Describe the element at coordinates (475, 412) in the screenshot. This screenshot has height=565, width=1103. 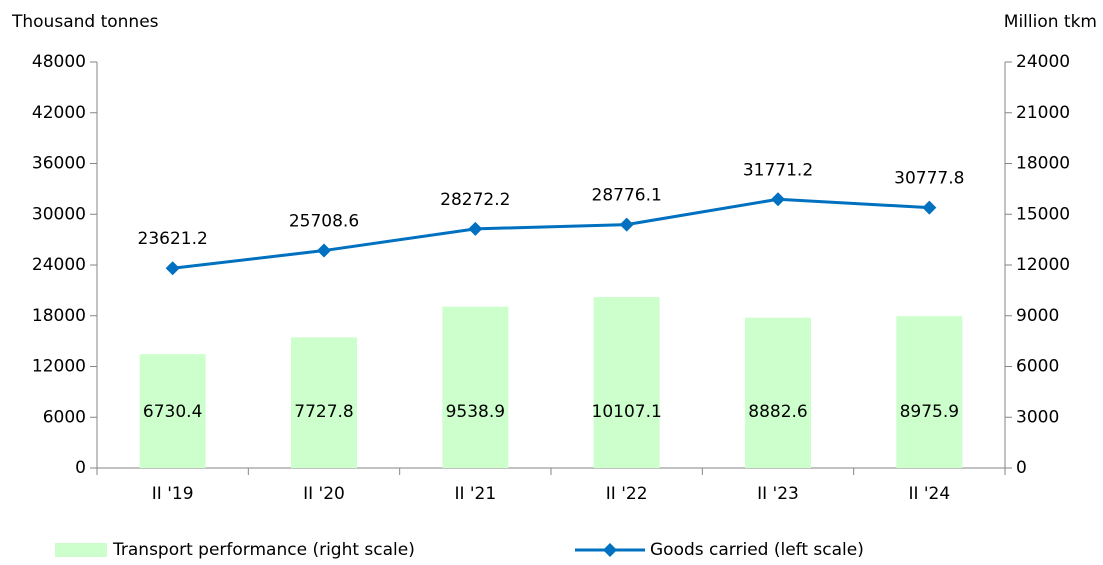
I see `bar-value-label: 9538.9` at that location.